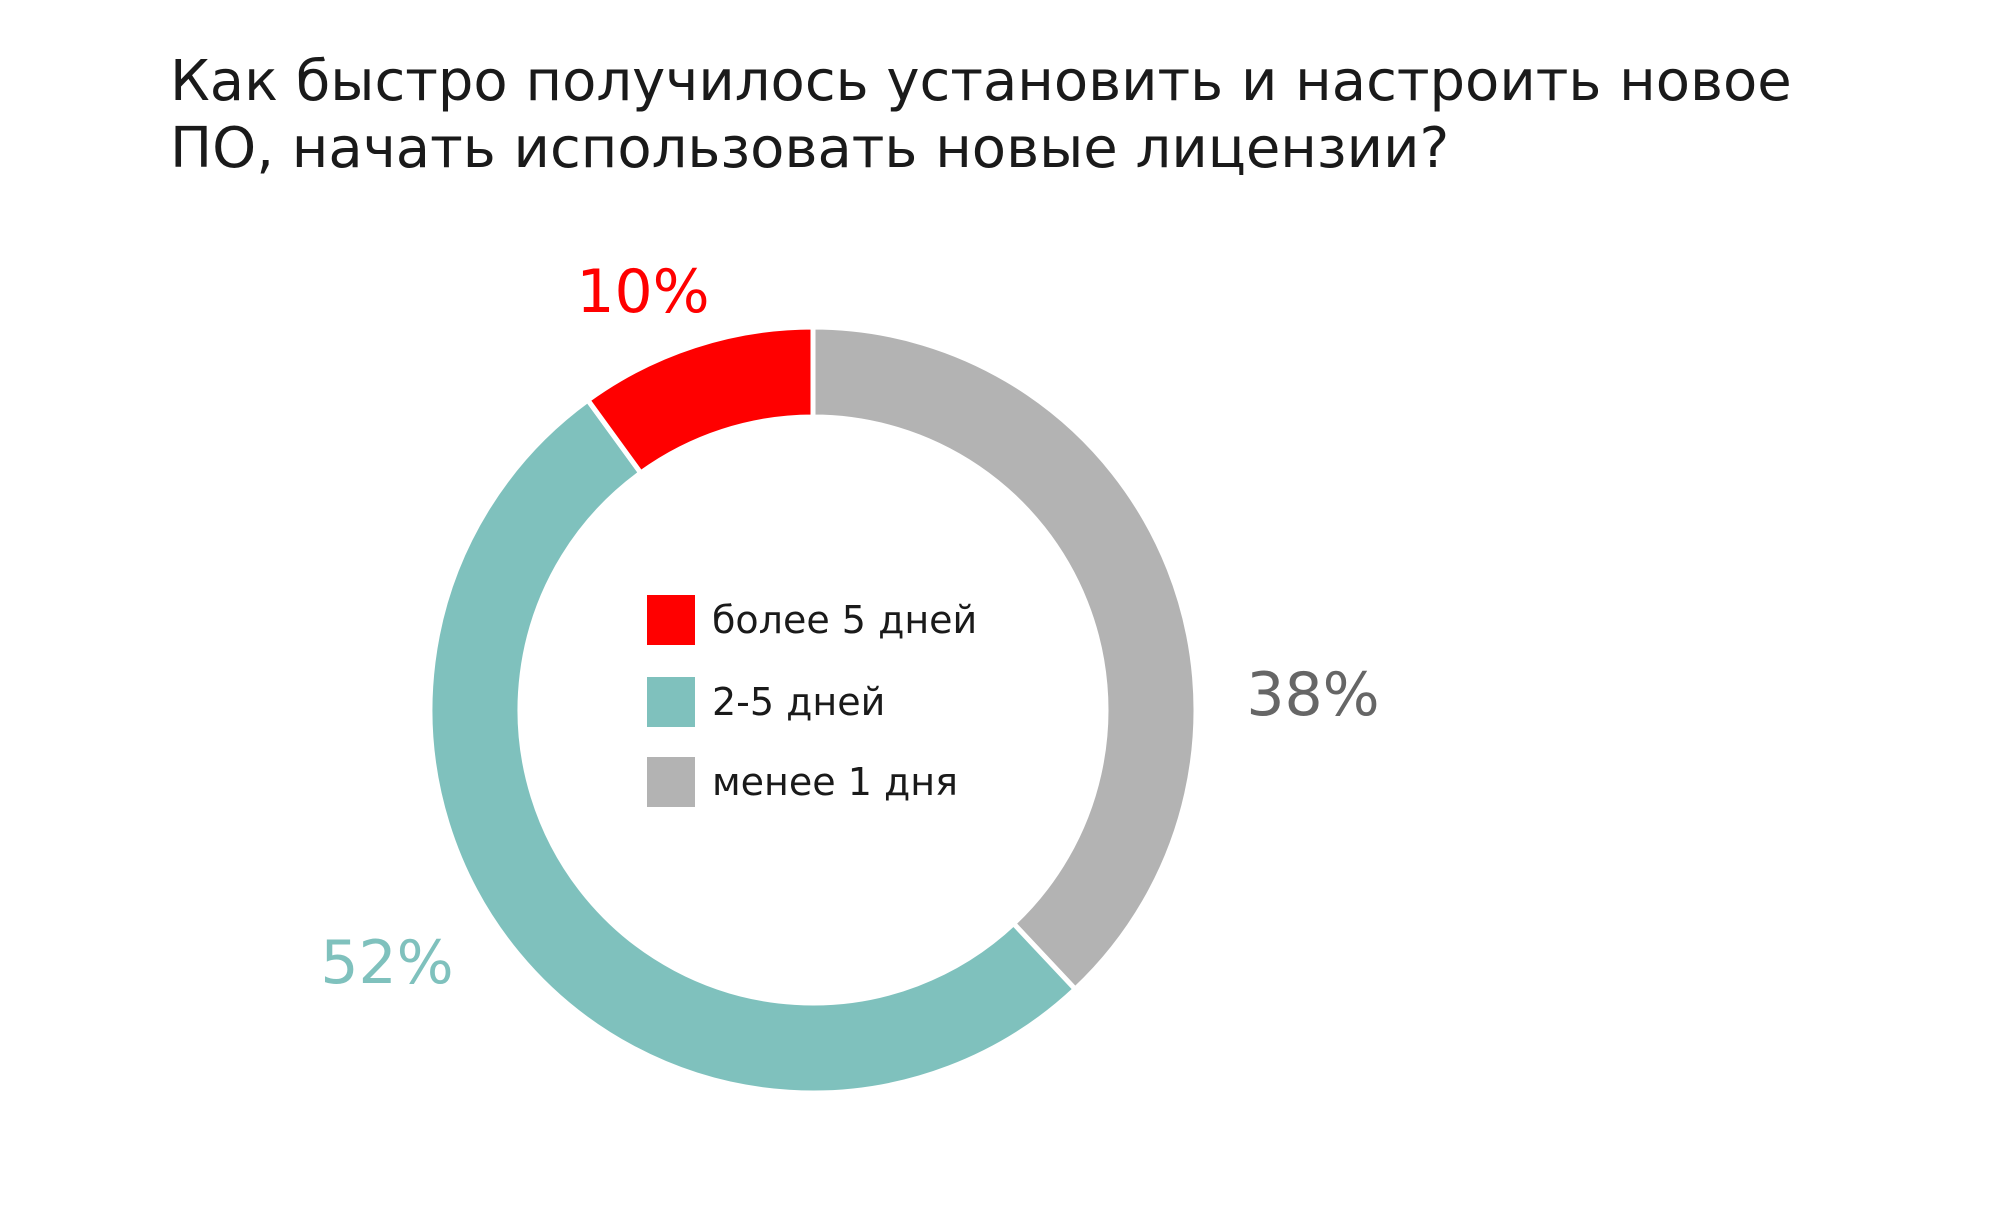  Describe the element at coordinates (835, 782) in the screenshot. I see `legend-label-3: менее 1 дня` at that location.